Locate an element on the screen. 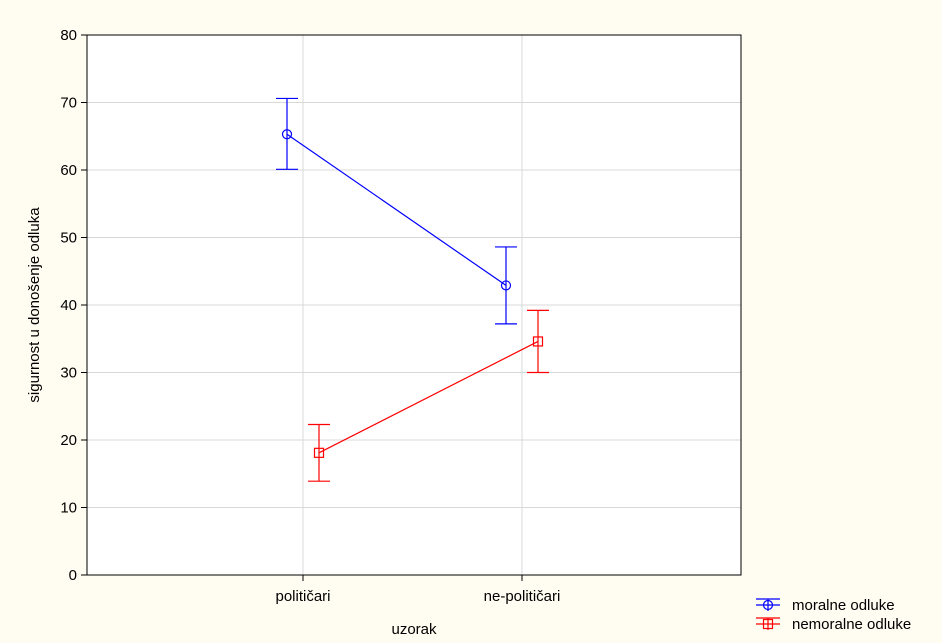  y-tick-label: 50 is located at coordinates (68, 238).